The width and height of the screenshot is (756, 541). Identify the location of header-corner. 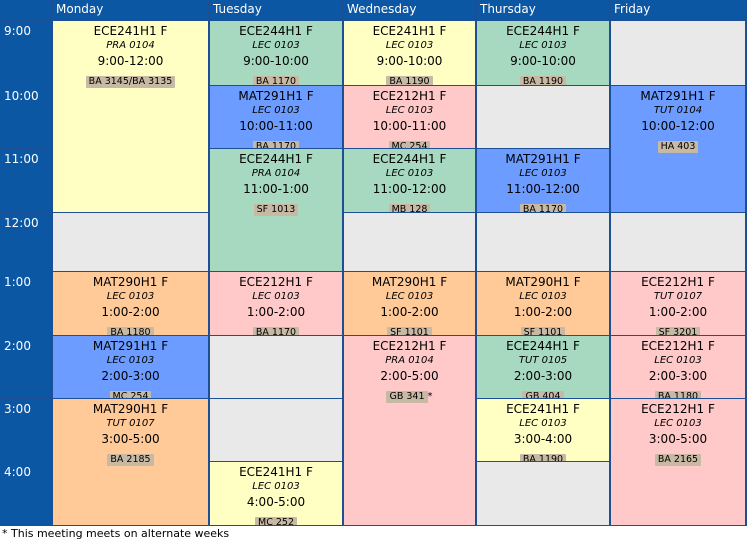
(25, 9).